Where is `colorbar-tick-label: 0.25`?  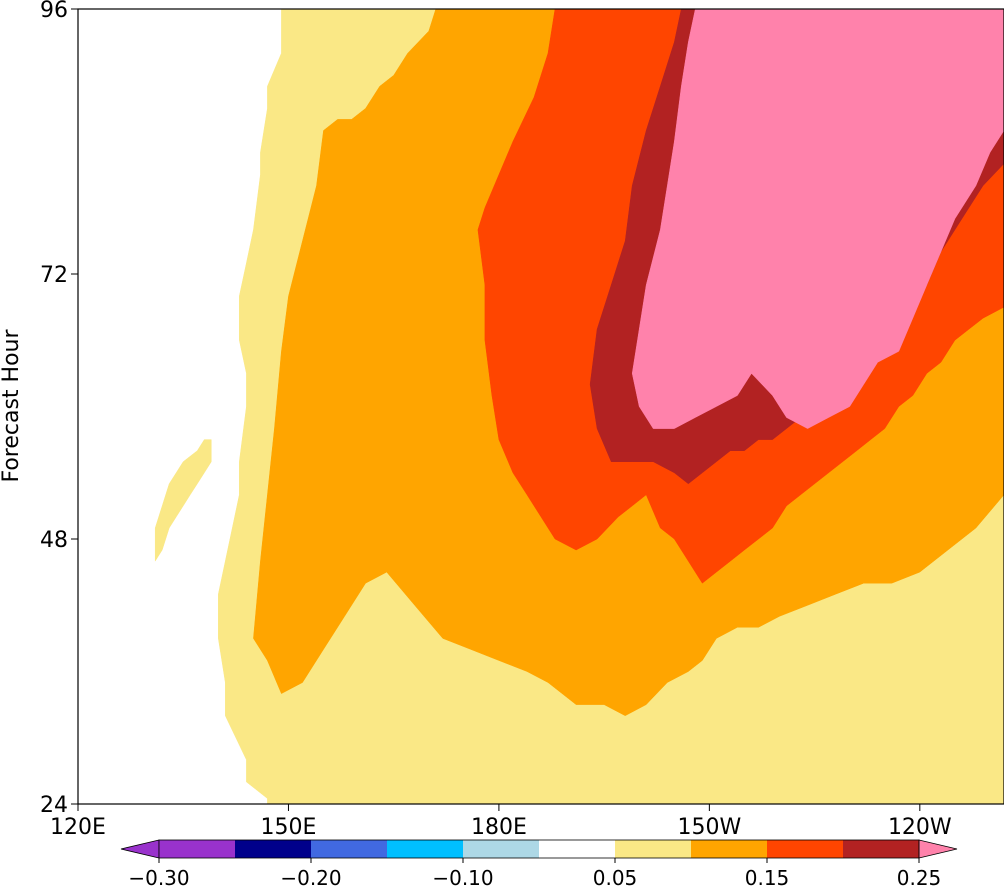
colorbar-tick-label: 0.25 is located at coordinates (919, 878).